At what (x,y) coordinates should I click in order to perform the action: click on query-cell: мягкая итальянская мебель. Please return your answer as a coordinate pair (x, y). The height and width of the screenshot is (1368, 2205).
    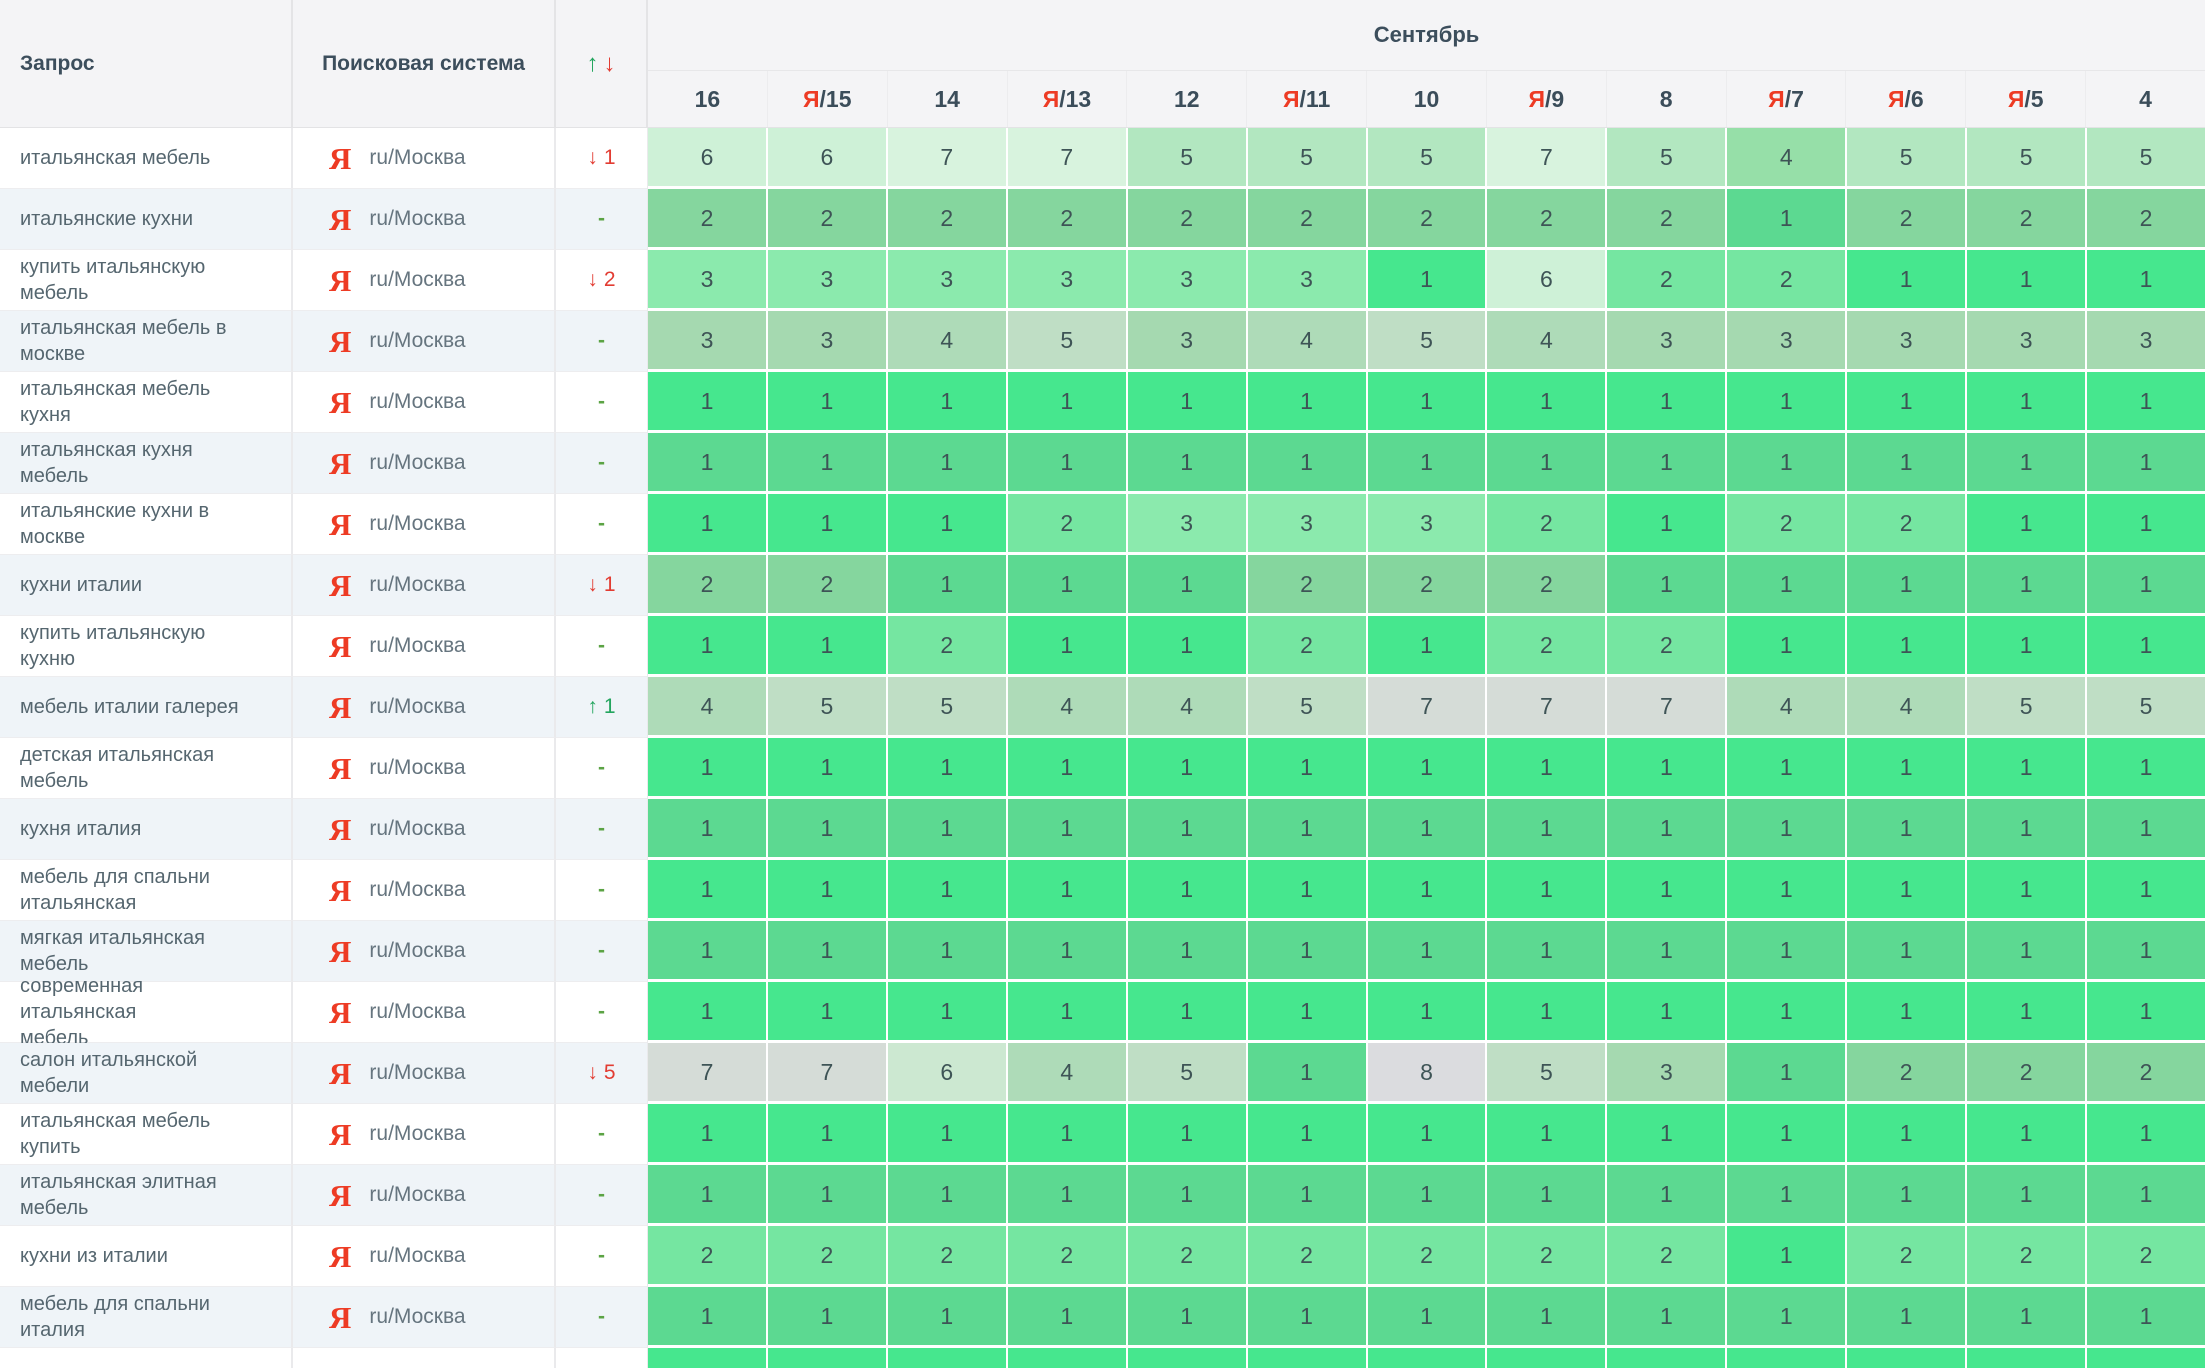
    Looking at the image, I should click on (146, 951).